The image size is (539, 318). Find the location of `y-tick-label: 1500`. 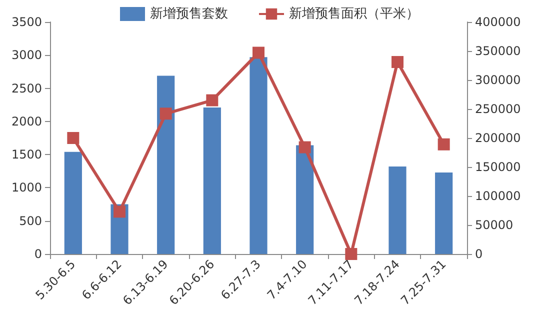

y-tick-label: 1500 is located at coordinates (26, 155).